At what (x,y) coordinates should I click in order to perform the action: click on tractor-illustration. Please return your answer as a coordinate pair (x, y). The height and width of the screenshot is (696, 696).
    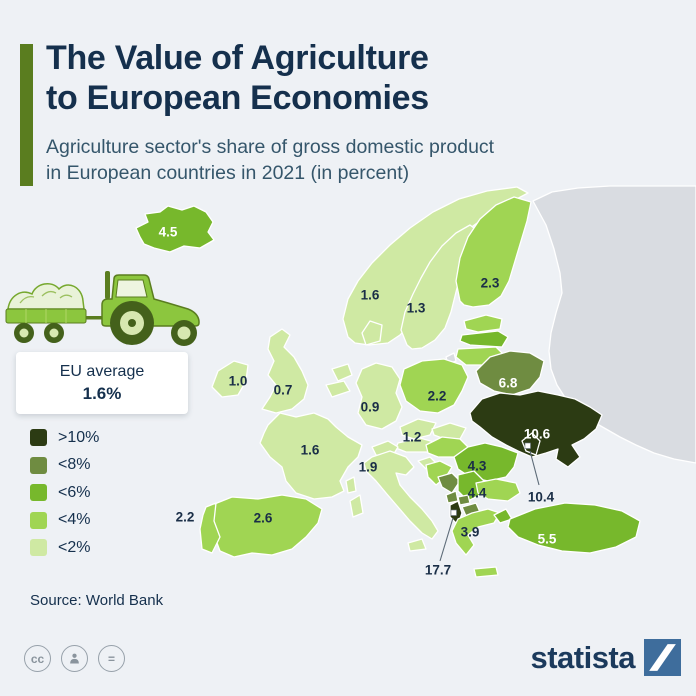
    Looking at the image, I should click on (102, 308).